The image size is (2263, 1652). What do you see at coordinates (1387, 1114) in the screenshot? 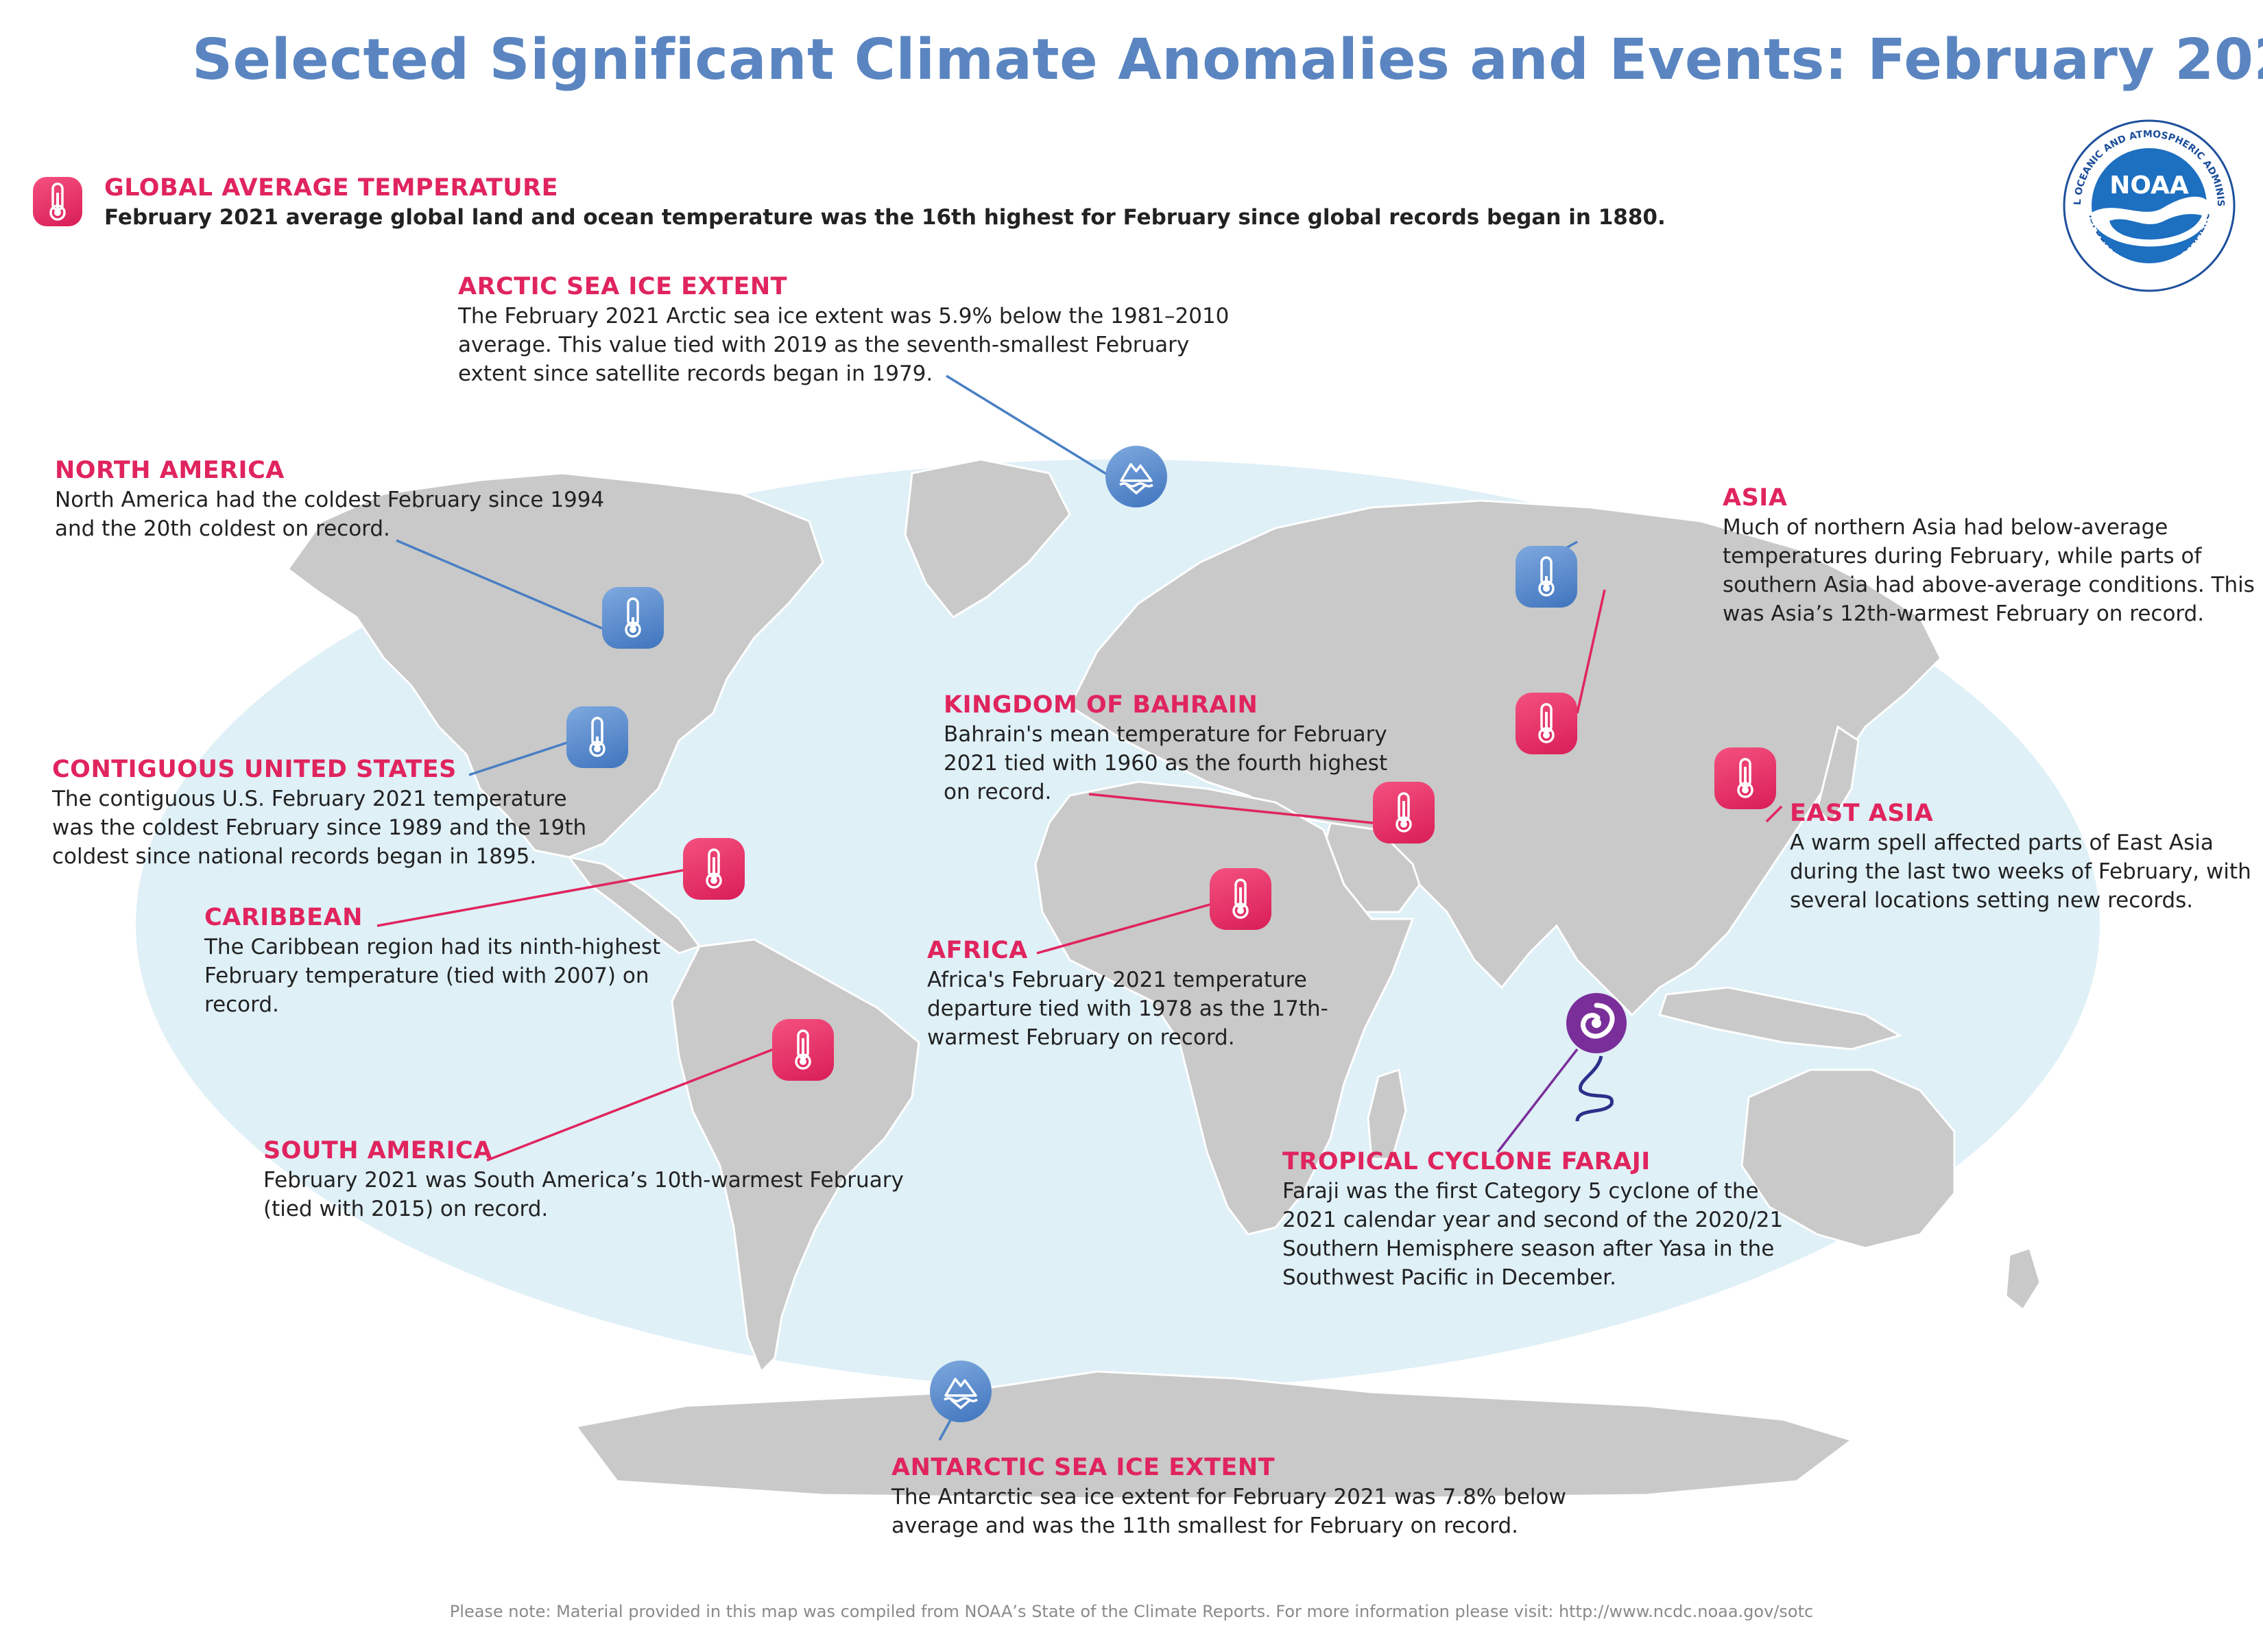
I see `madagascar-land` at bounding box center [1387, 1114].